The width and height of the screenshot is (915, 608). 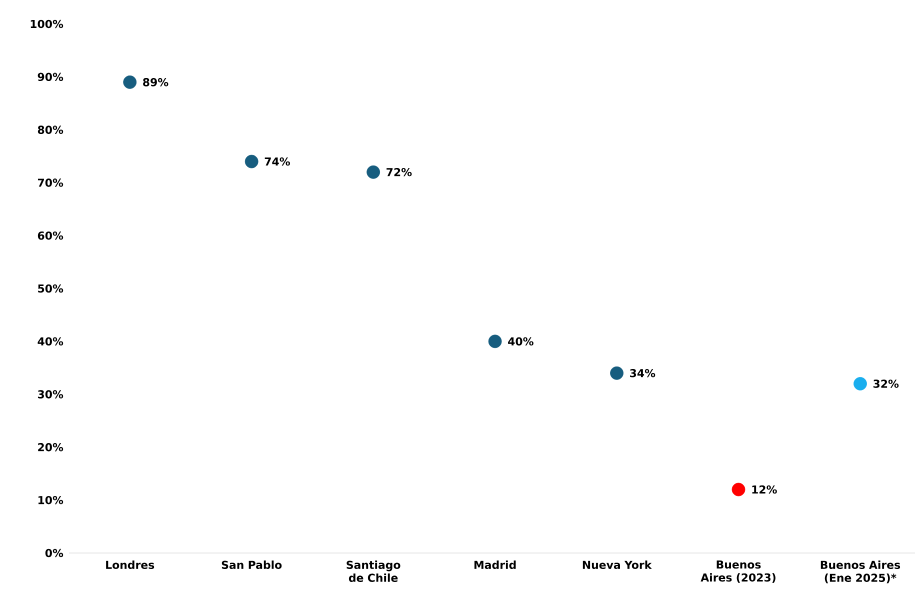 What do you see at coordinates (860, 572) in the screenshot?
I see `x-tick-label: Buenos Aires (Ene 2025)*` at bounding box center [860, 572].